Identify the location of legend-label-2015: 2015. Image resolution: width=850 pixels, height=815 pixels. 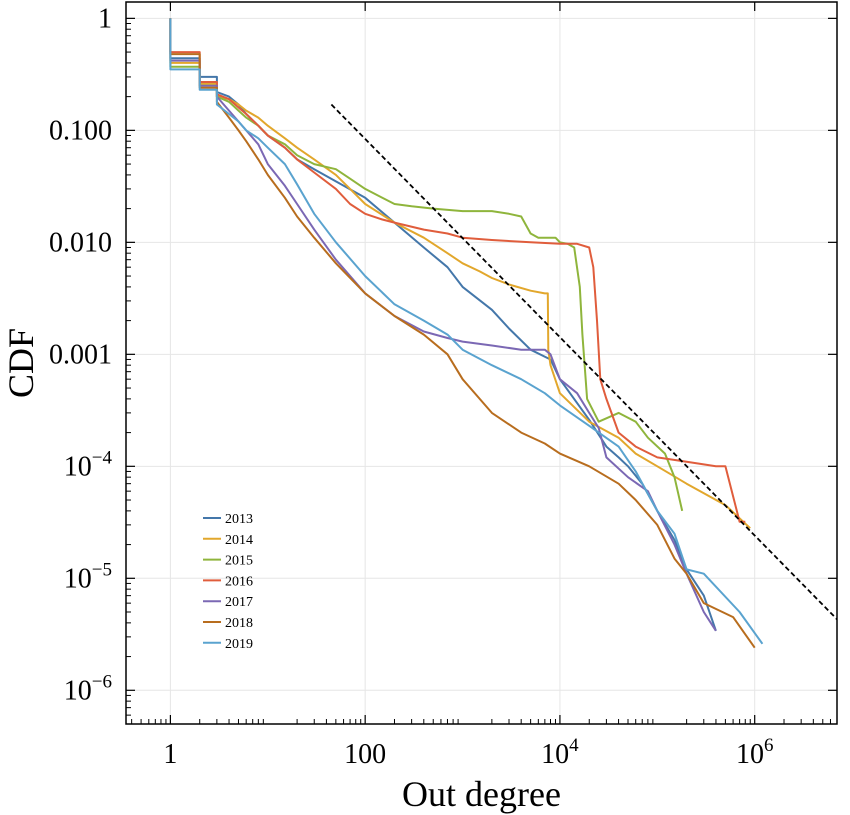
(239, 561).